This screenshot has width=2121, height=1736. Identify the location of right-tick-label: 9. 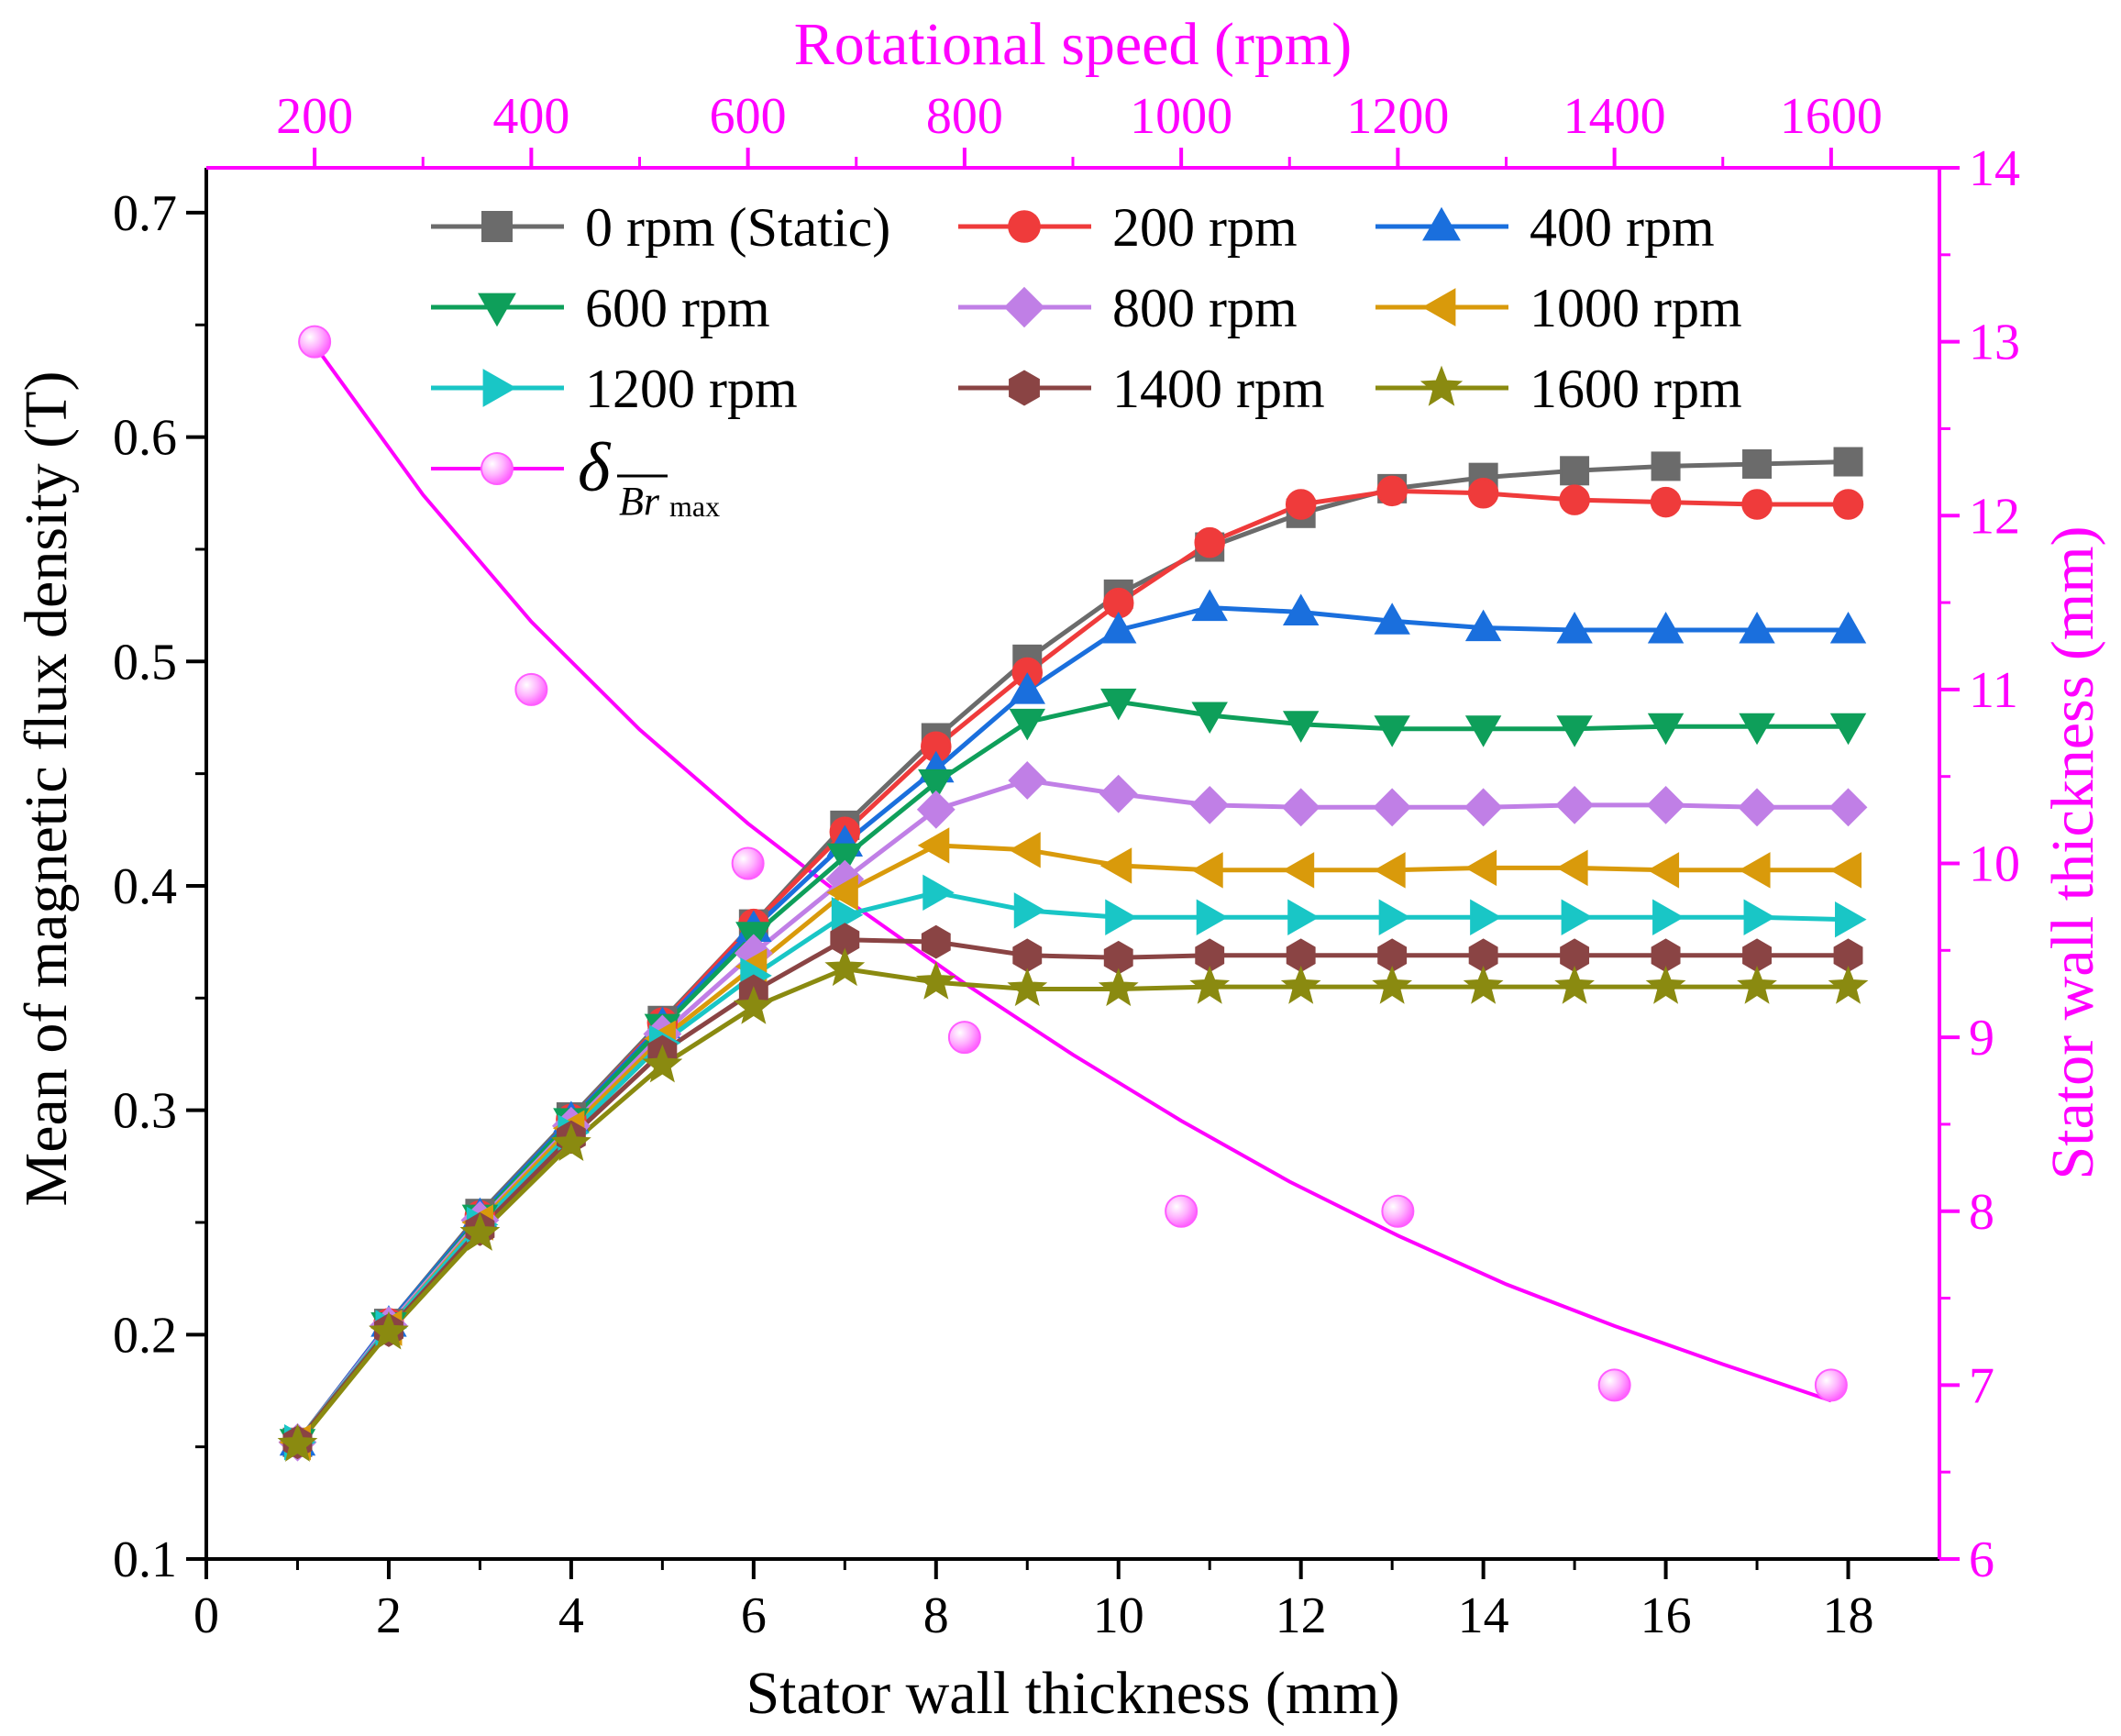
(1982, 1038).